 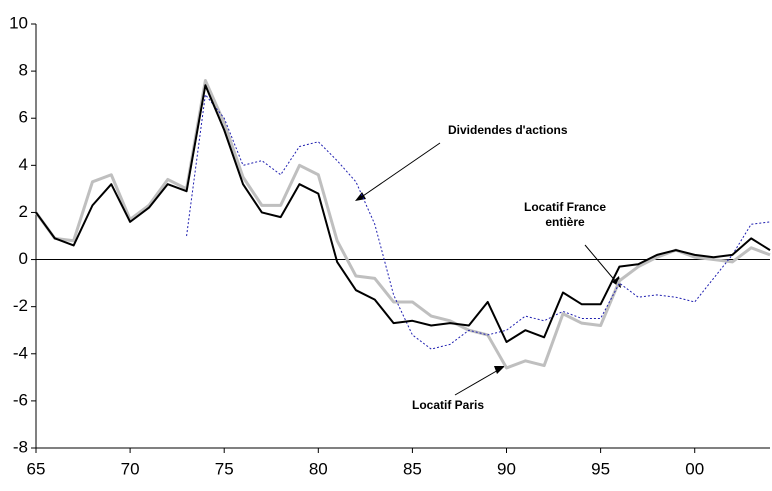 I want to click on x-tick-label: 90, so click(x=506, y=468).